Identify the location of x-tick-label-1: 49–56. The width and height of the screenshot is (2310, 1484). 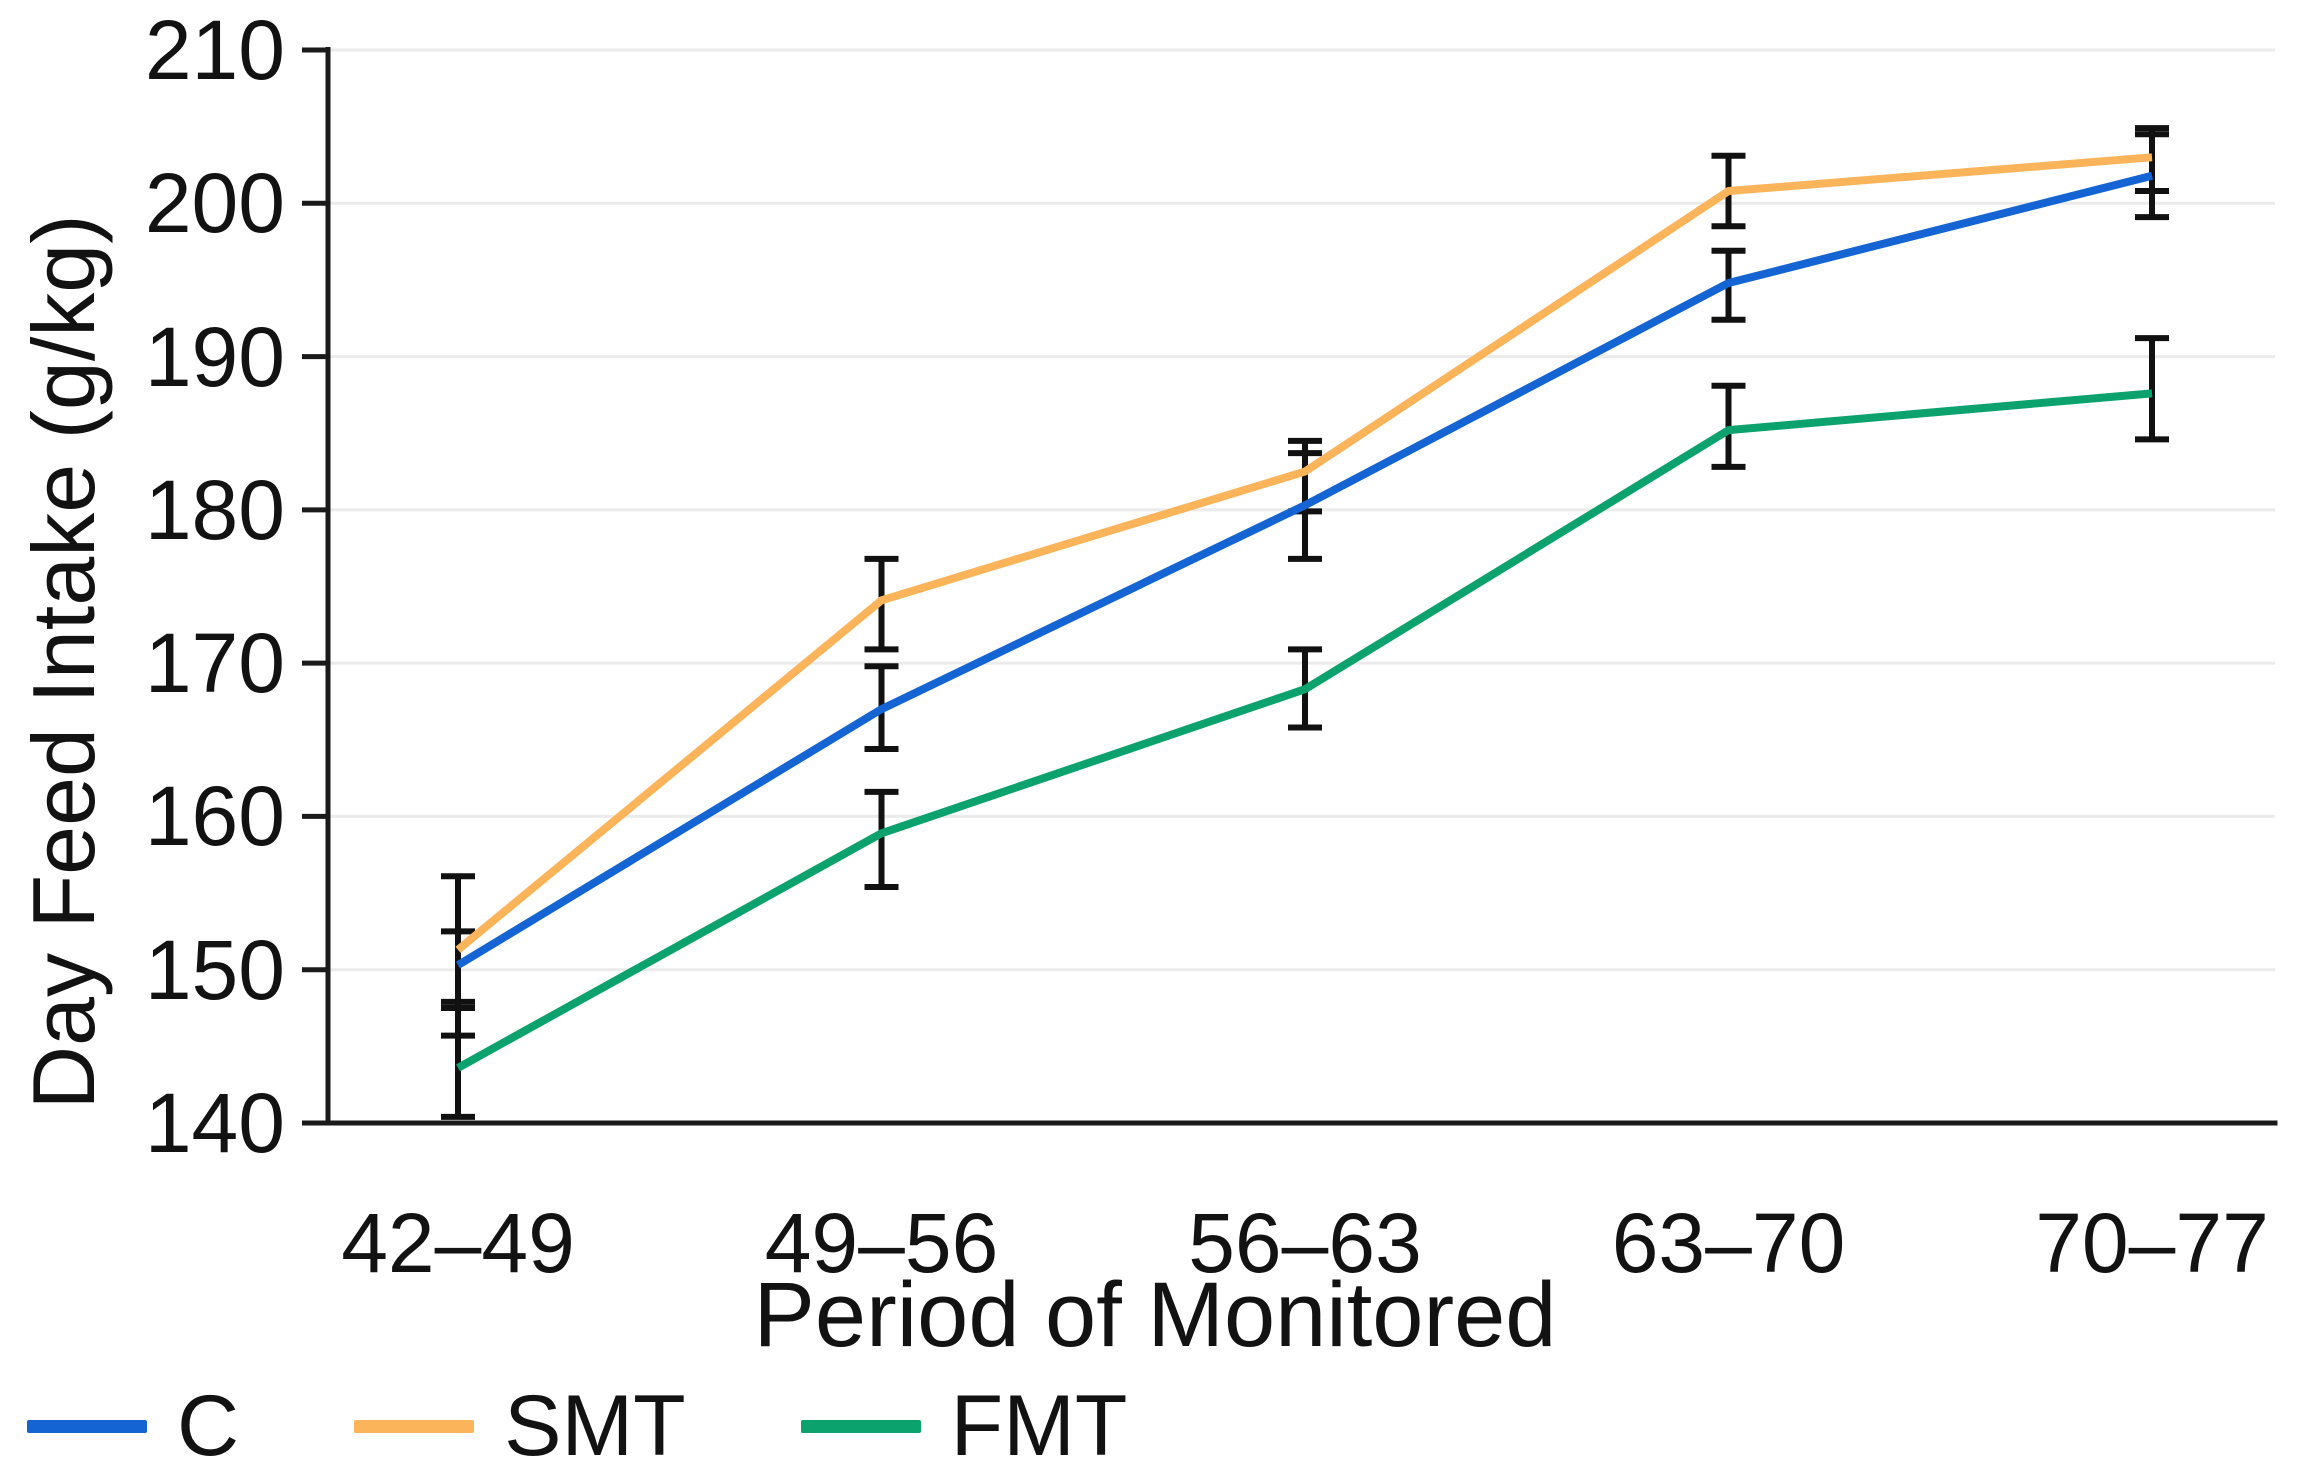
(881, 1243).